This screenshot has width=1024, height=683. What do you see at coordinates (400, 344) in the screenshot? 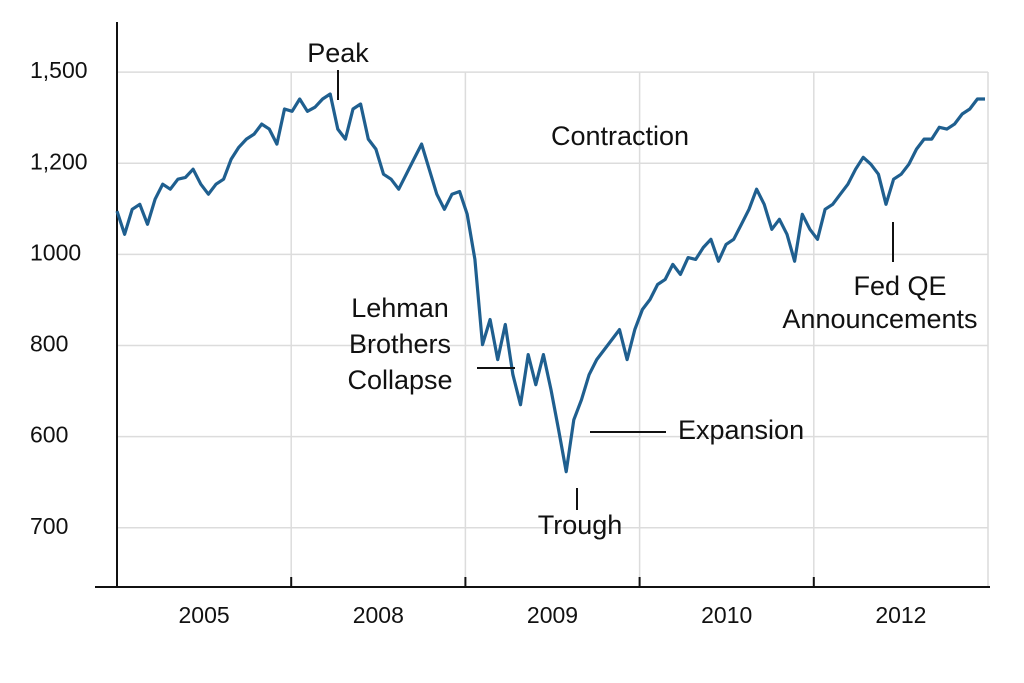
I see `annotation: Brothers` at bounding box center [400, 344].